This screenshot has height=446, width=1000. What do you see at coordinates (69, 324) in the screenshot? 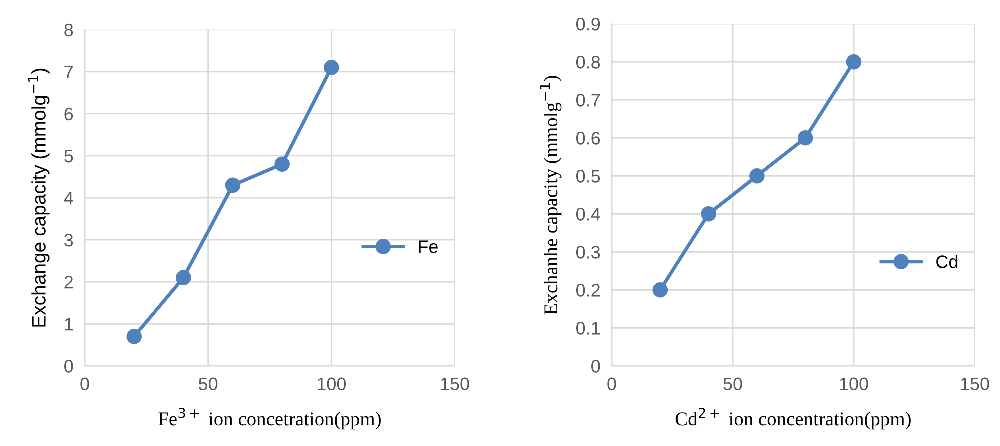
I see `y-tick-label: 1` at bounding box center [69, 324].